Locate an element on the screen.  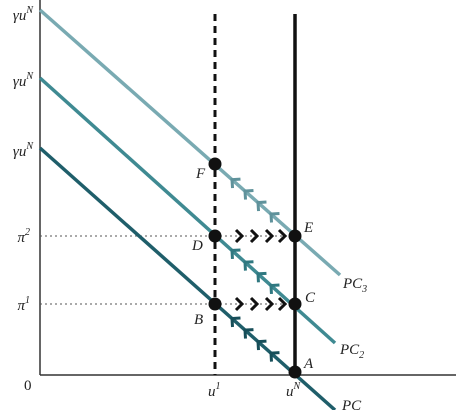
point-f is located at coordinates (215, 164).